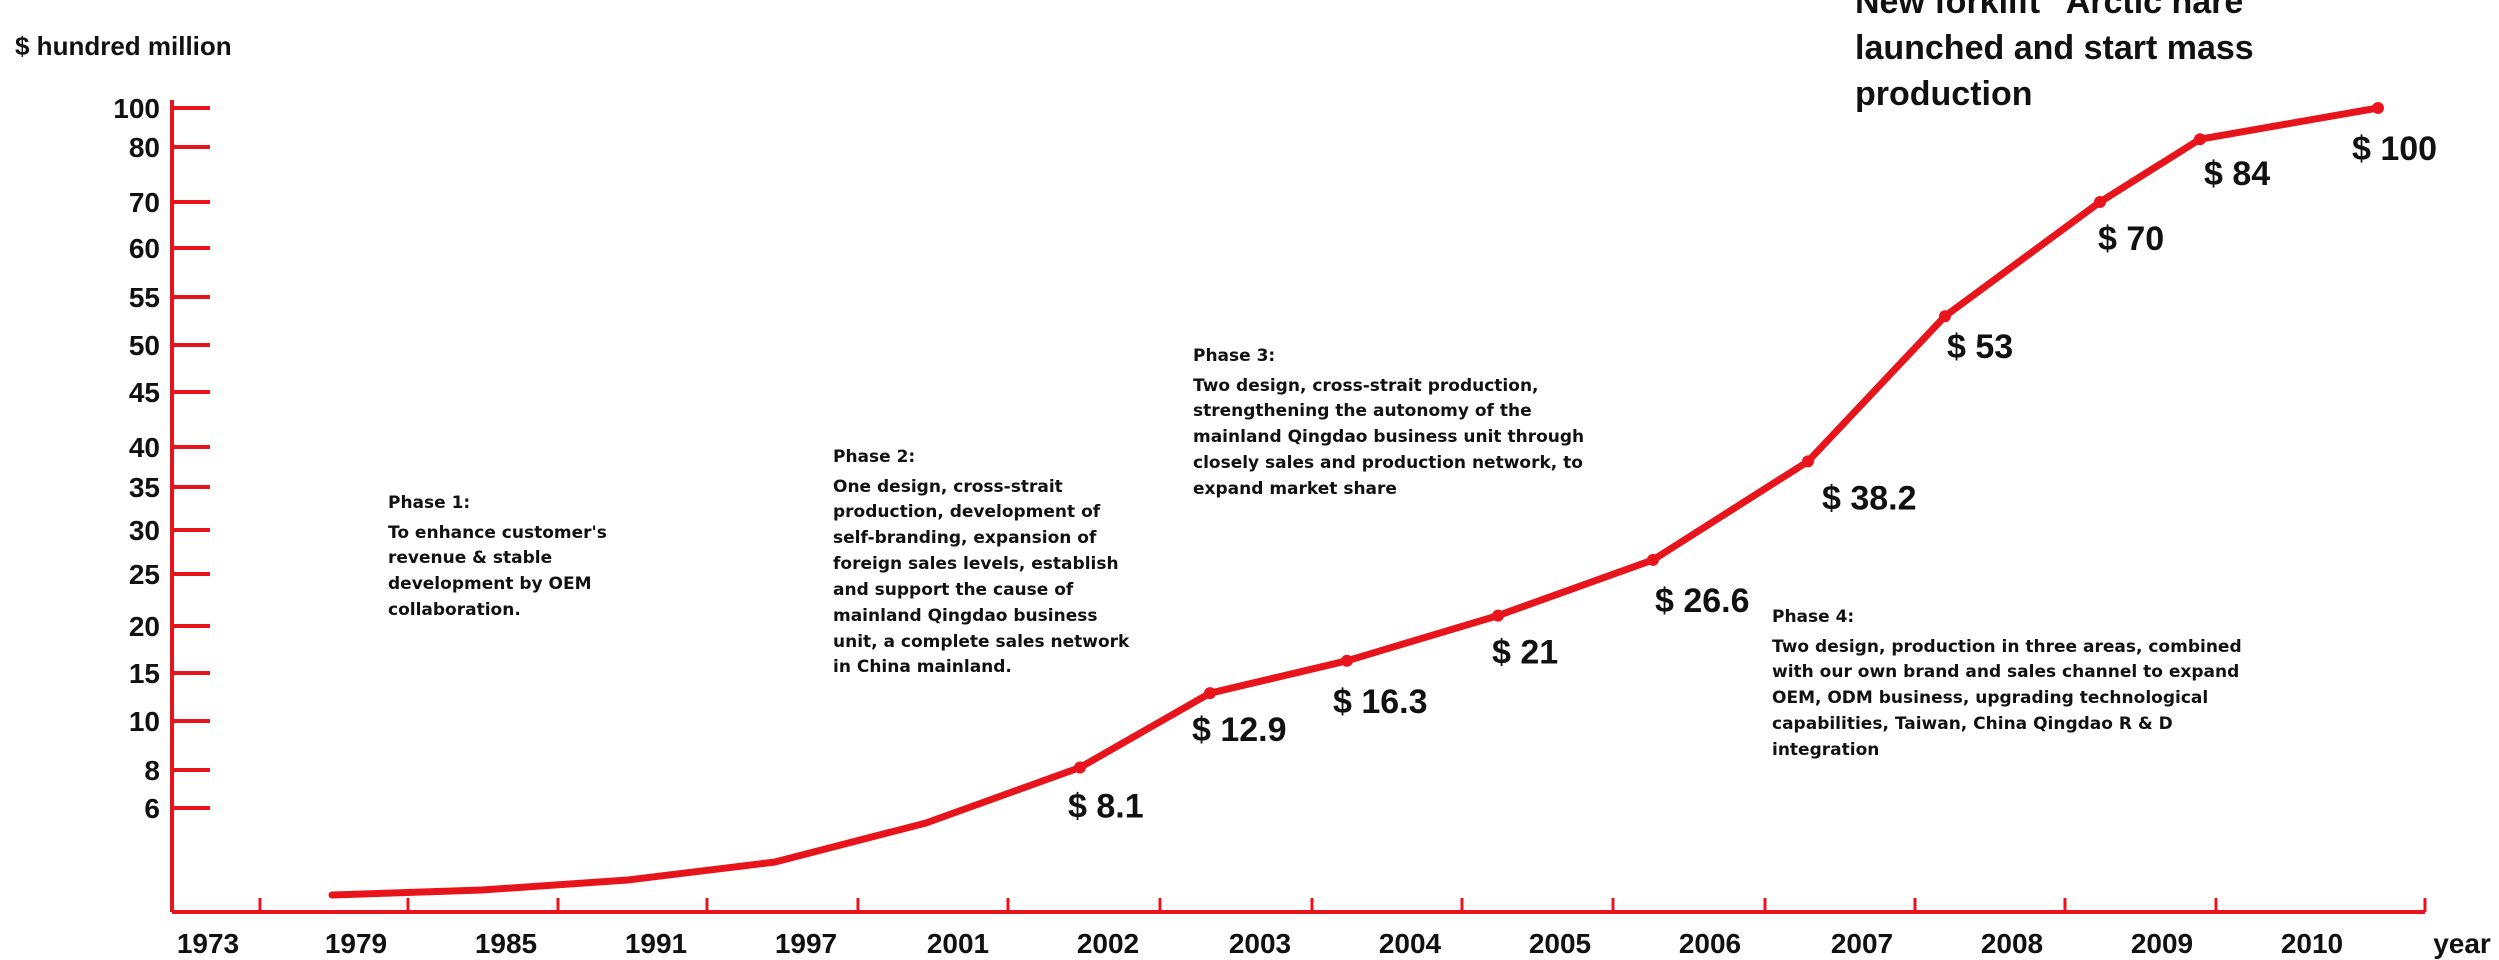 This screenshot has height=960, width=2499. Describe the element at coordinates (144, 574) in the screenshot. I see `y-tick-label: 25` at that location.